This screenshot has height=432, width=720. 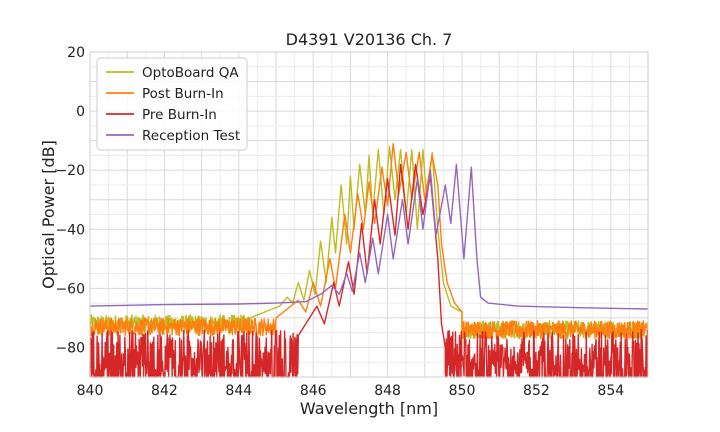 What do you see at coordinates (190, 73) in the screenshot?
I see `legend-label: OptoBoard QA` at bounding box center [190, 73].